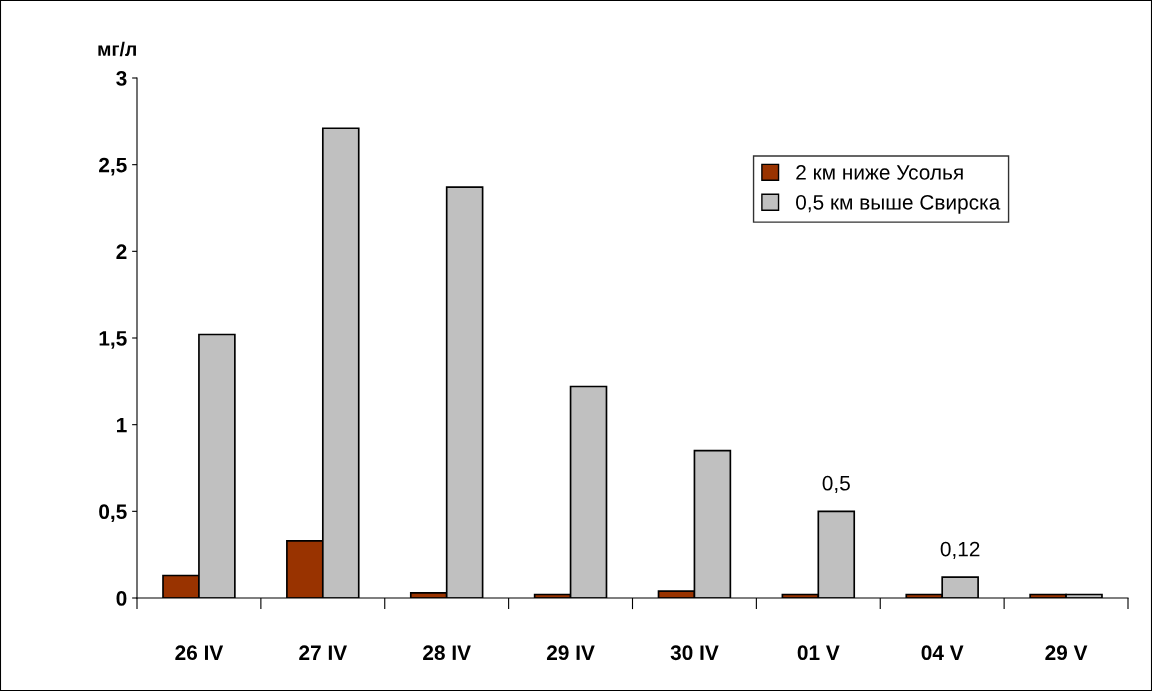  Describe the element at coordinates (113, 166) in the screenshot. I see `y-tick-label: 2,5` at that location.